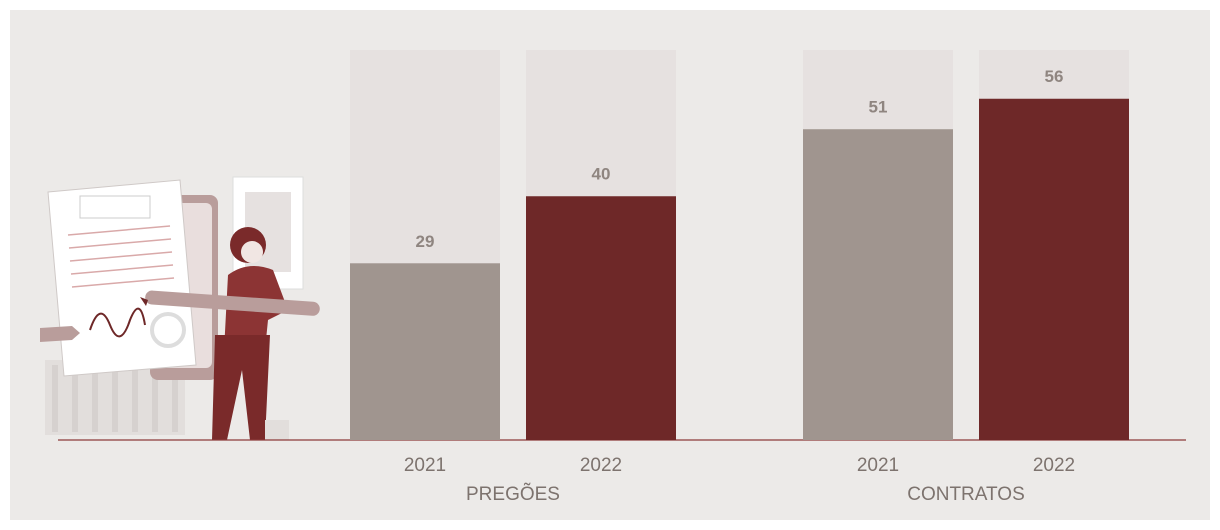  What do you see at coordinates (966, 494) in the screenshot?
I see `group-label: CONTRATOS` at bounding box center [966, 494].